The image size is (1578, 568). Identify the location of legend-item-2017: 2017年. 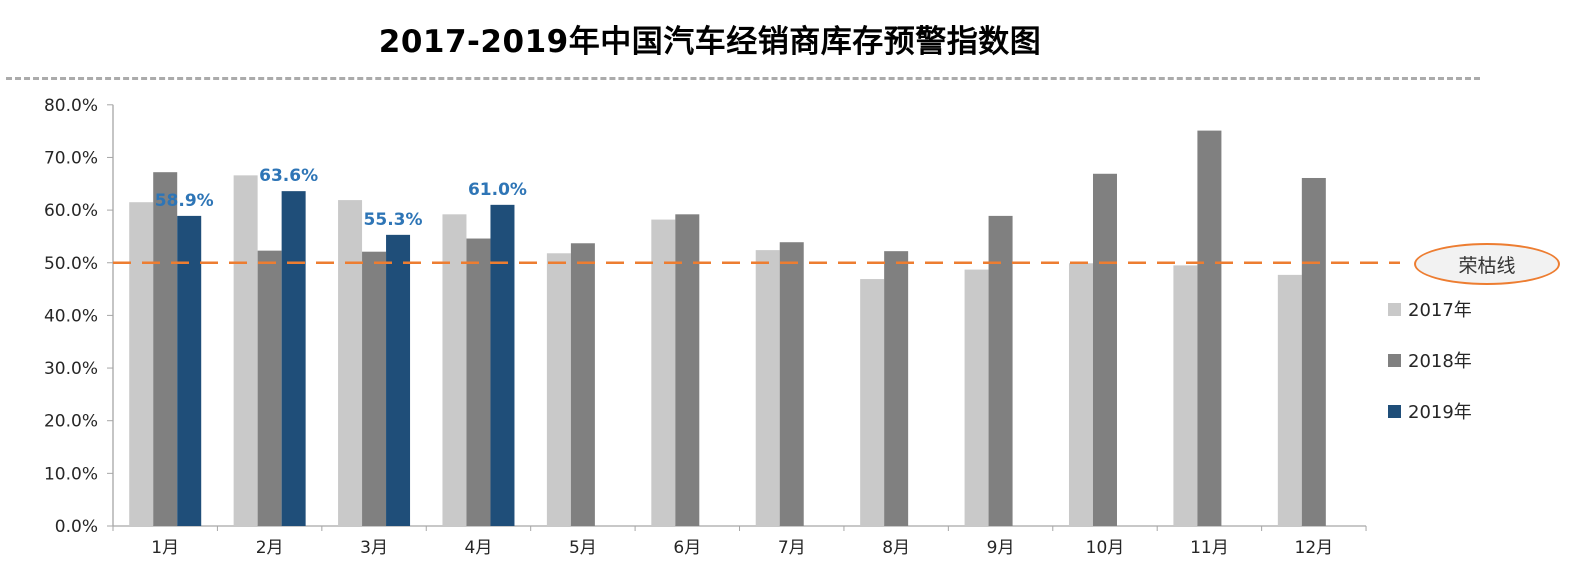
(1430, 309).